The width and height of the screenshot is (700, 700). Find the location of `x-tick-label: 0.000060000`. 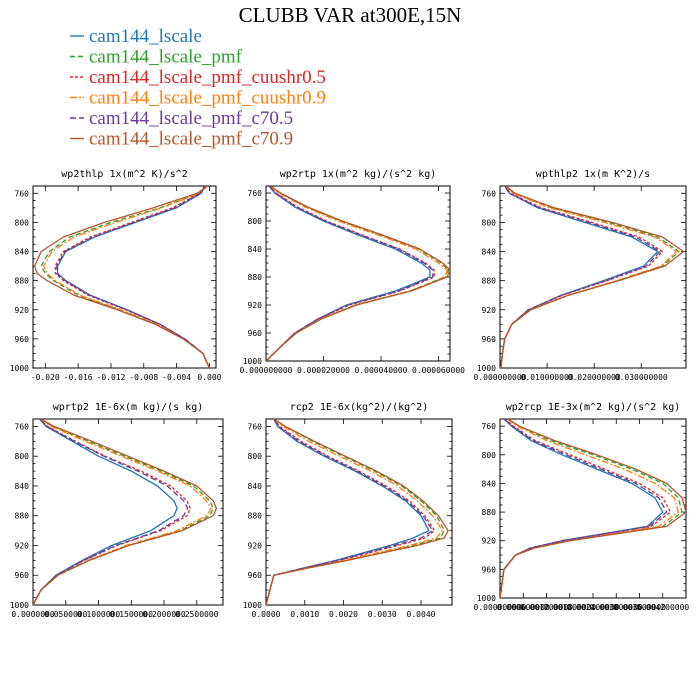

x-tick-label: 0.000060000 is located at coordinates (438, 370).